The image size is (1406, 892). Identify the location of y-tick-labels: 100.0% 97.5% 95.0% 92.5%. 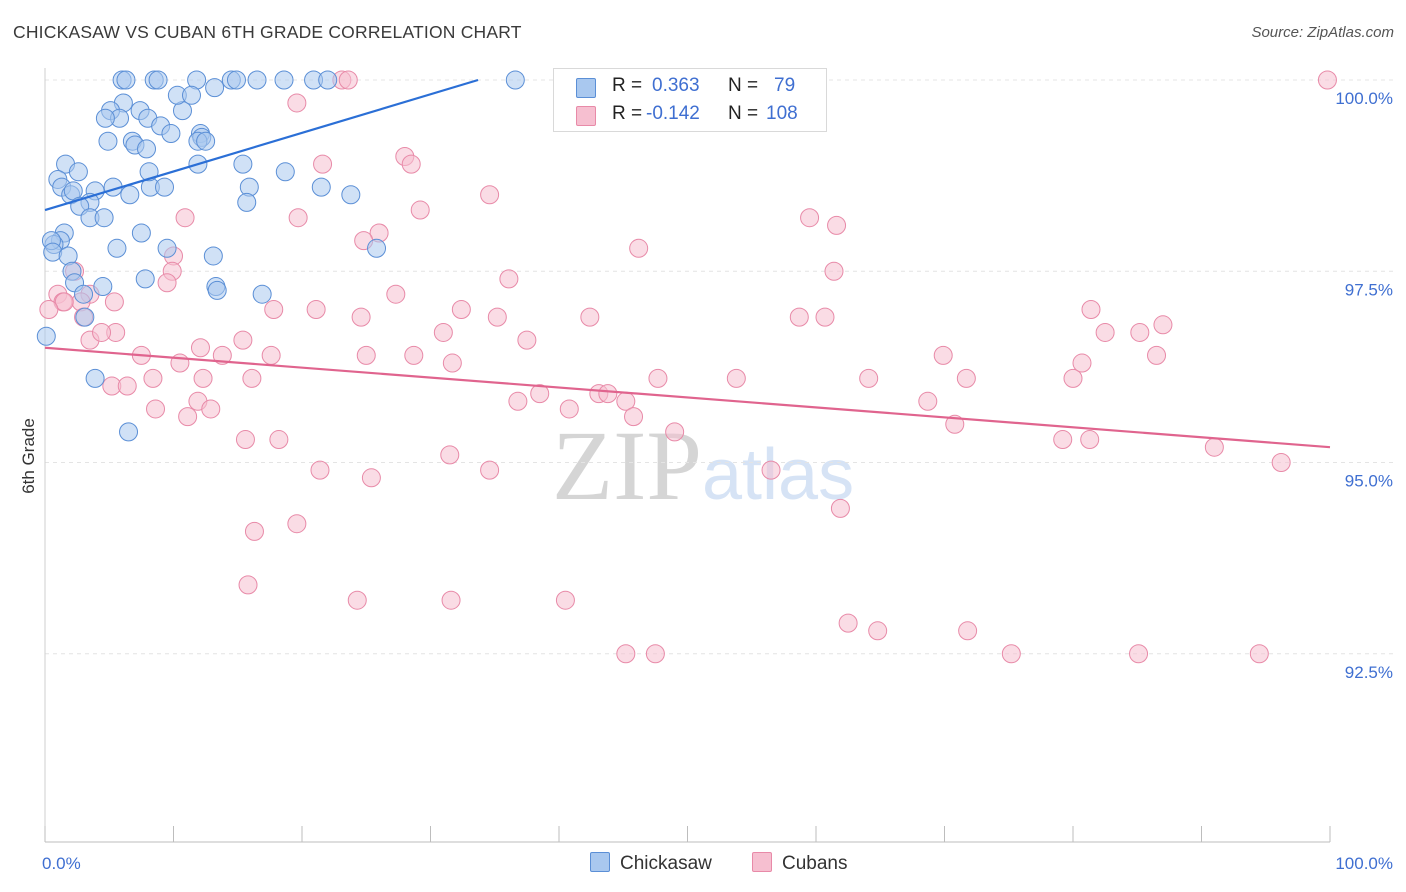
(1364, 385).